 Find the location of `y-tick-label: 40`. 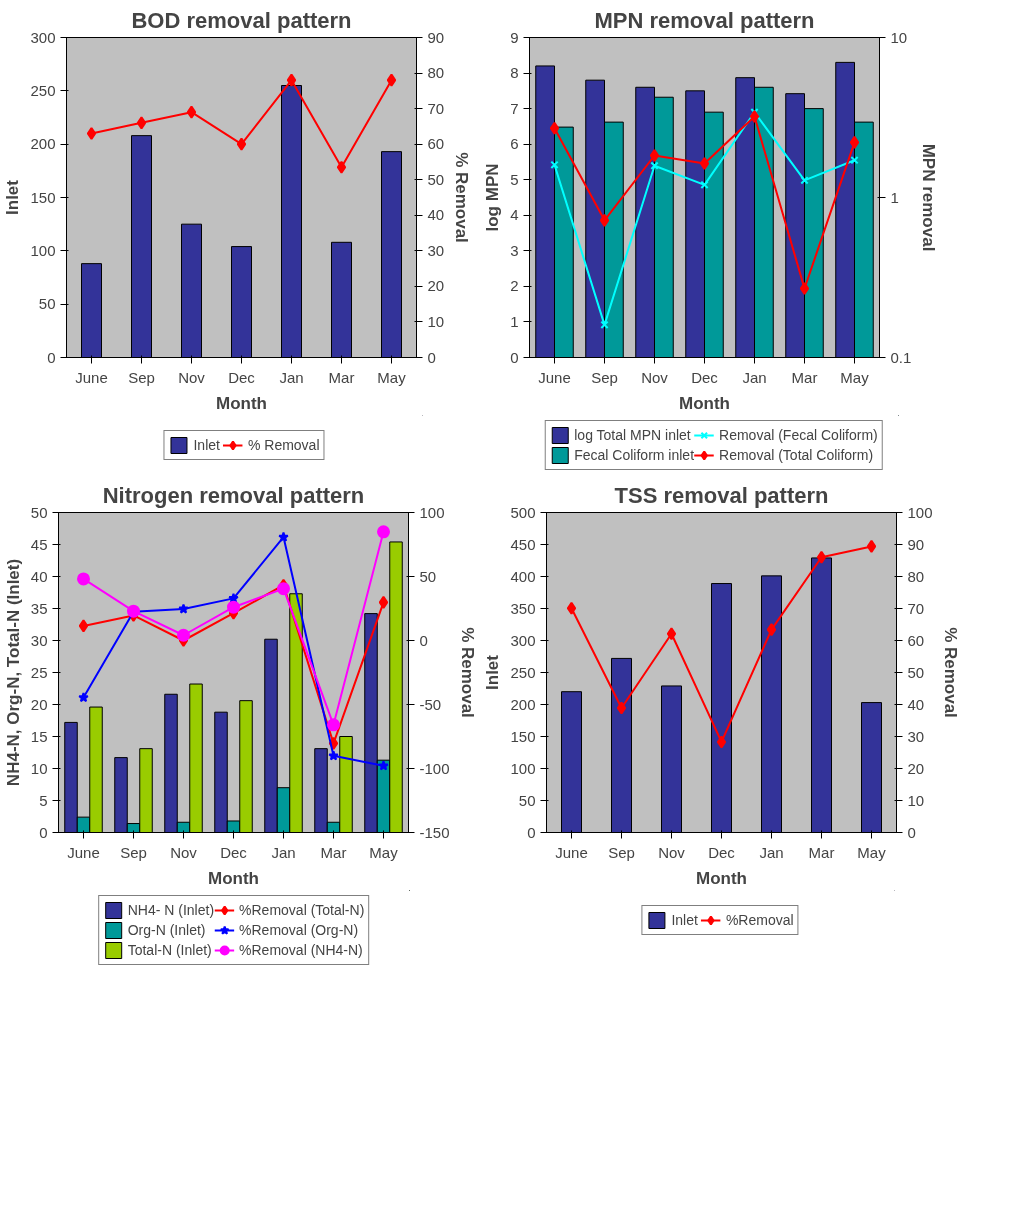

y-tick-label: 40 is located at coordinates (39, 576).